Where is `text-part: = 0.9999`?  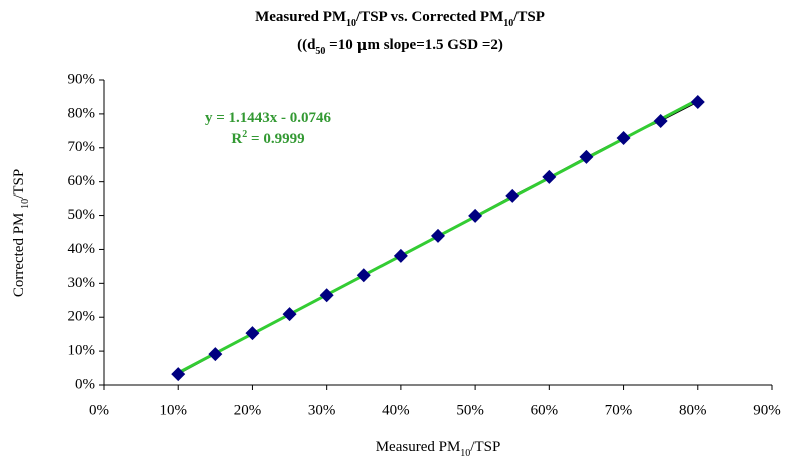 text-part: = 0.9999 is located at coordinates (275, 139).